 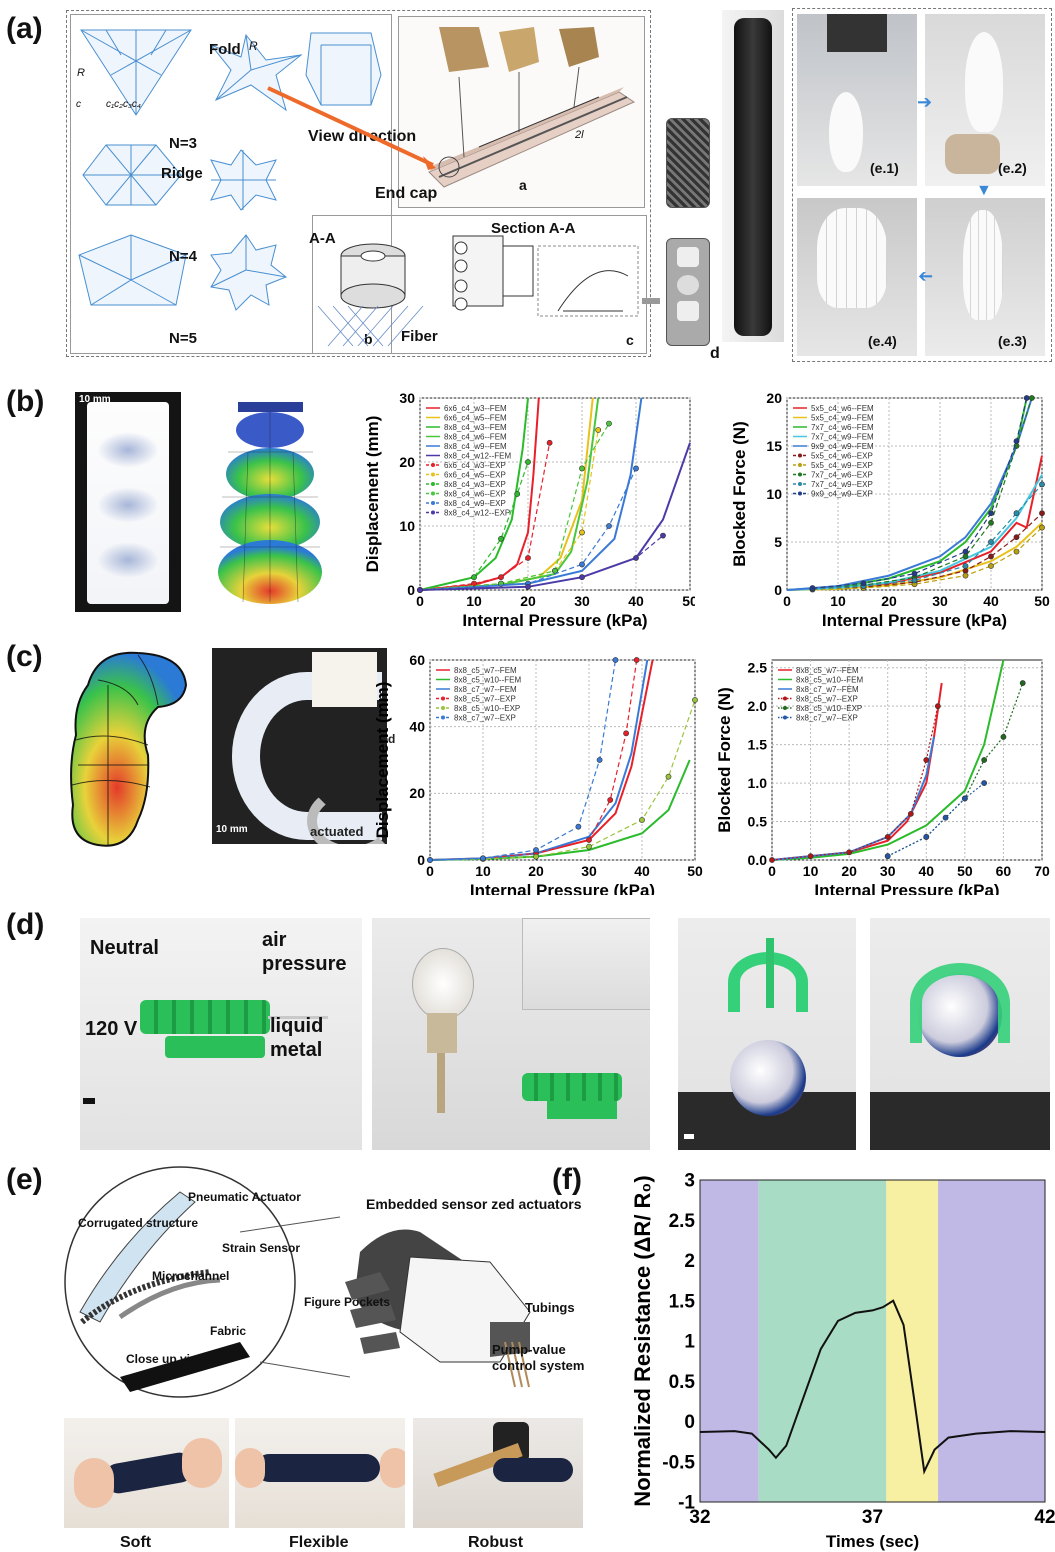 I want to click on y-tick-label: 2.0, so click(x=758, y=706).